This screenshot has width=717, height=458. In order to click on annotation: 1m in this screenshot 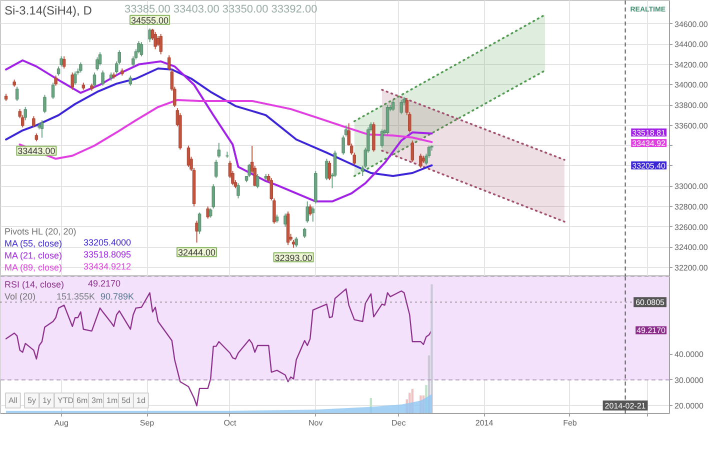, I will do `click(112, 400)`.